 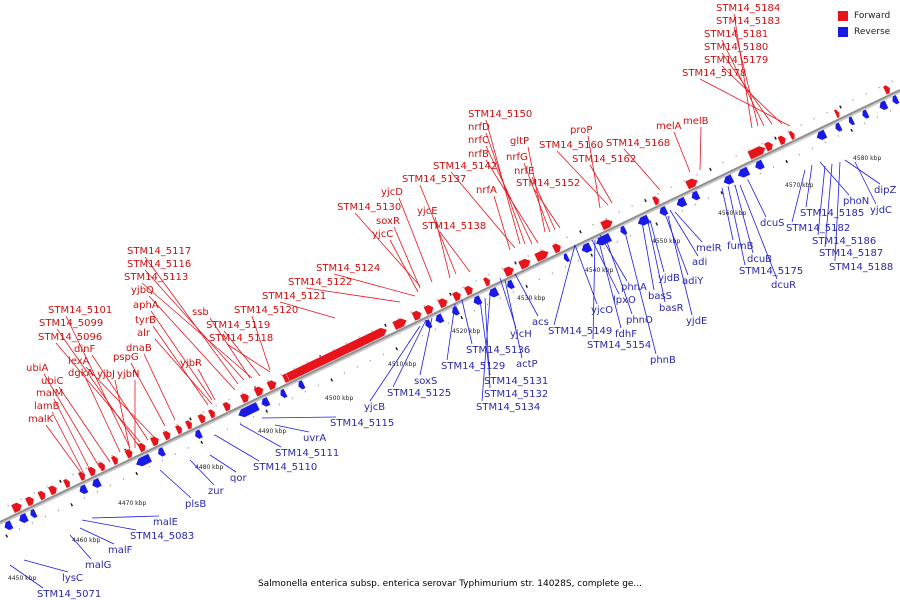 What do you see at coordinates (120, 550) in the screenshot?
I see `reverse-gene-label: malF` at bounding box center [120, 550].